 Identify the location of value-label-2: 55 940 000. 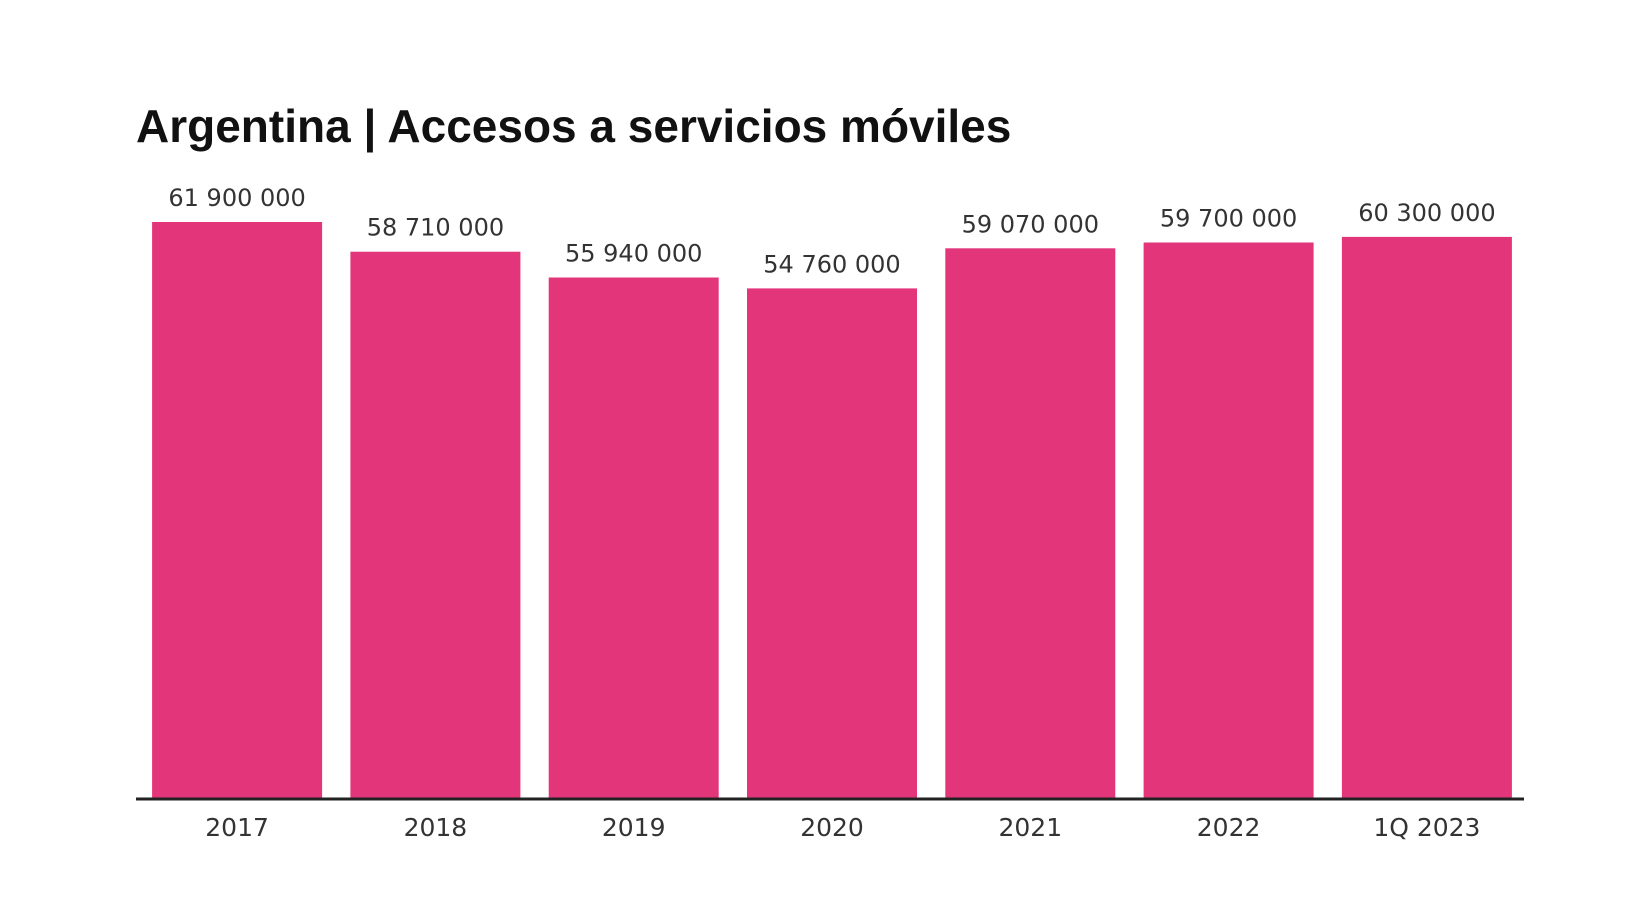
(633, 254).